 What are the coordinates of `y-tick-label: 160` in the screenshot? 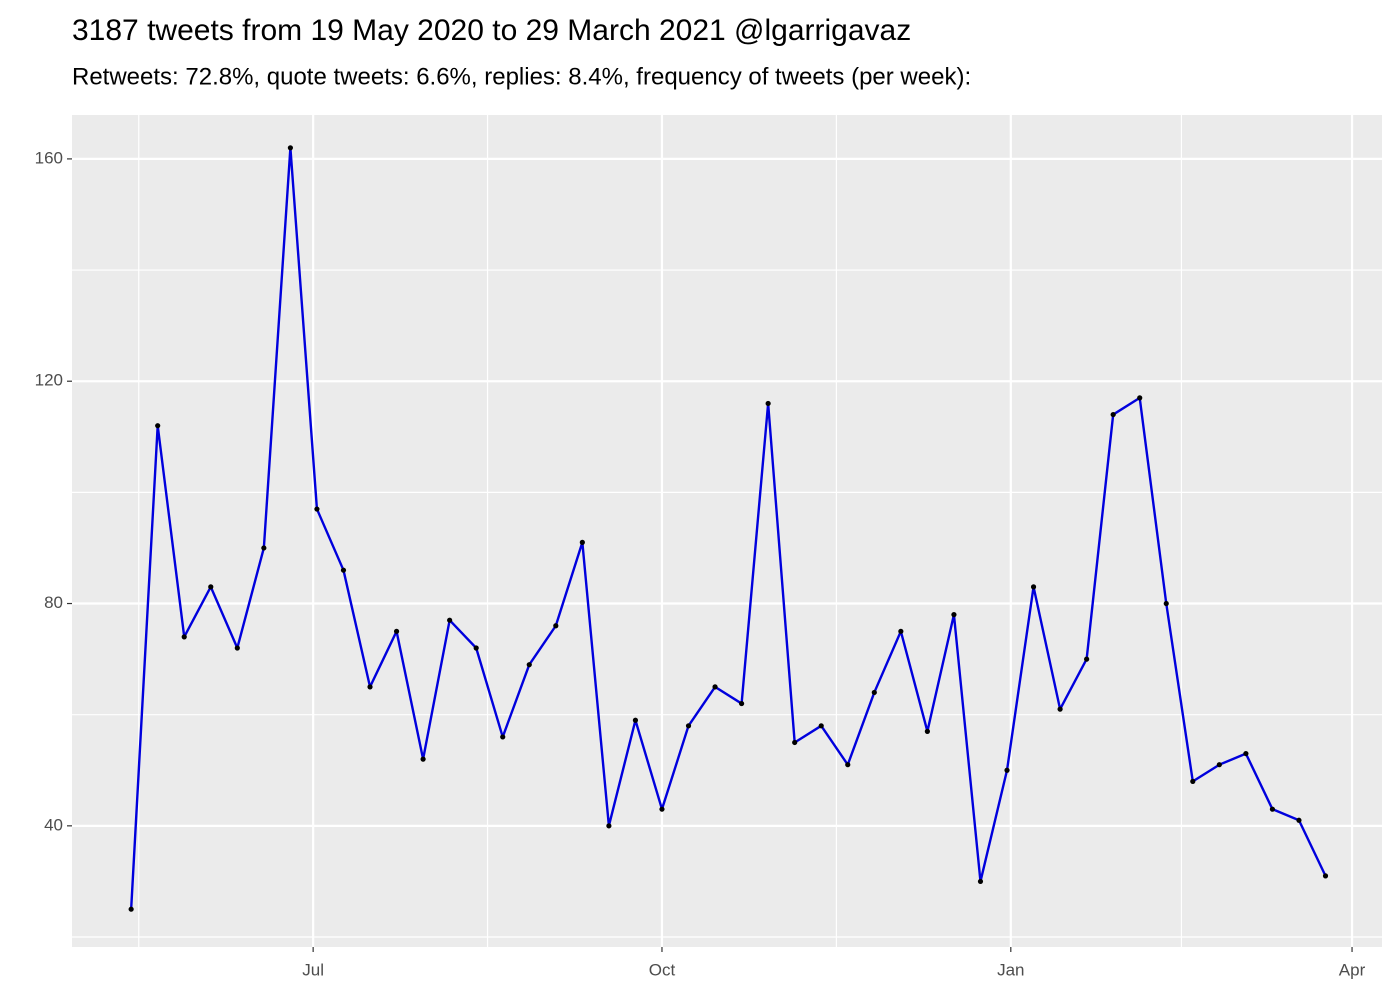 It's located at (49, 157).